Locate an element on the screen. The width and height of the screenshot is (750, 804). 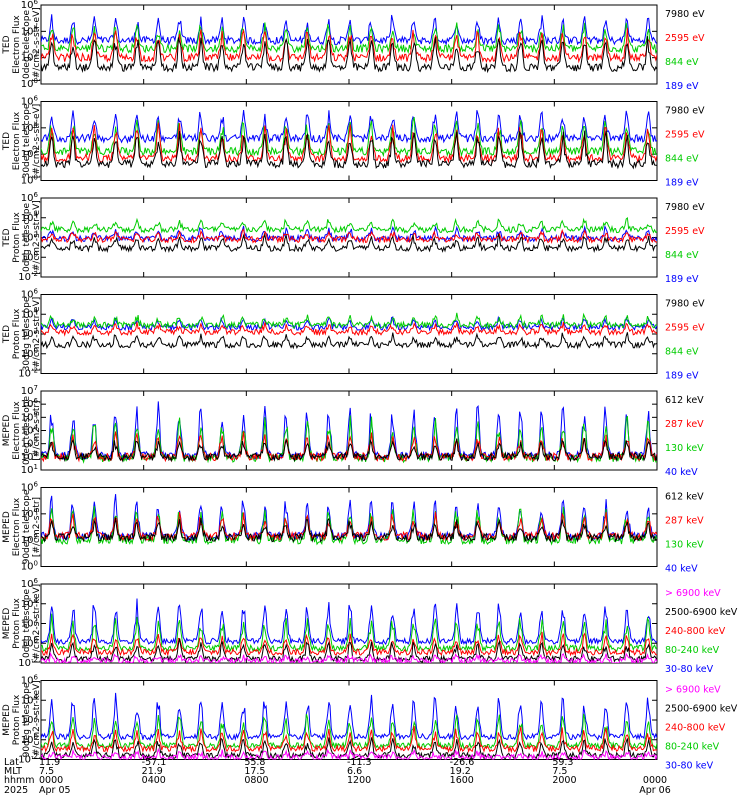
x-tick-mlt: 7.5 is located at coordinates (559, 771).